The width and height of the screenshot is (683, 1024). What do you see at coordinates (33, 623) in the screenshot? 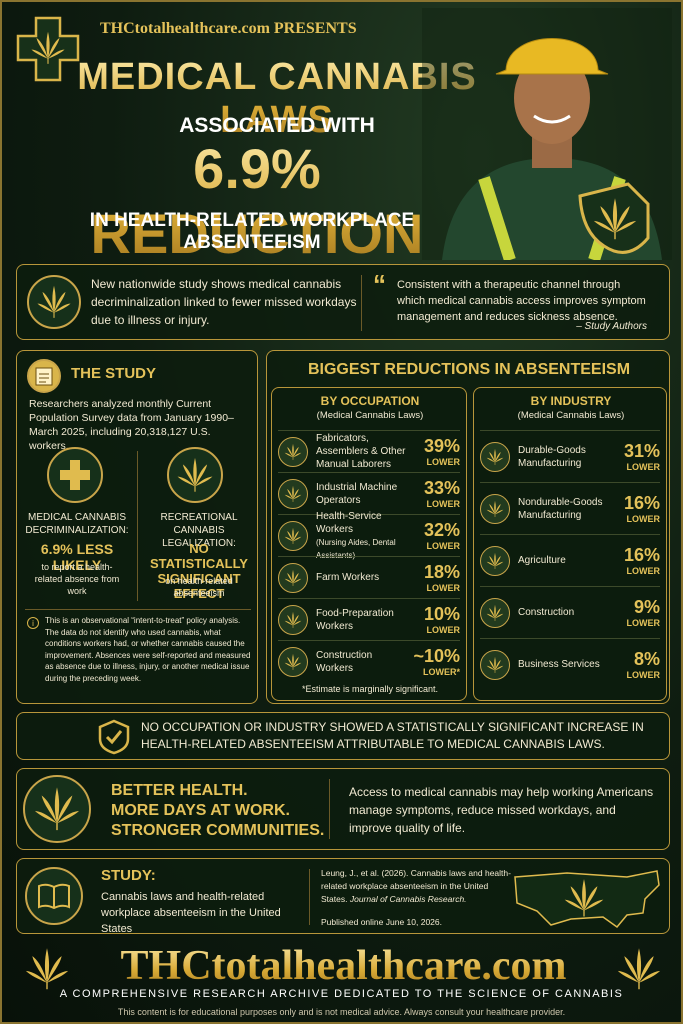
I see `info-icon: i` at bounding box center [33, 623].